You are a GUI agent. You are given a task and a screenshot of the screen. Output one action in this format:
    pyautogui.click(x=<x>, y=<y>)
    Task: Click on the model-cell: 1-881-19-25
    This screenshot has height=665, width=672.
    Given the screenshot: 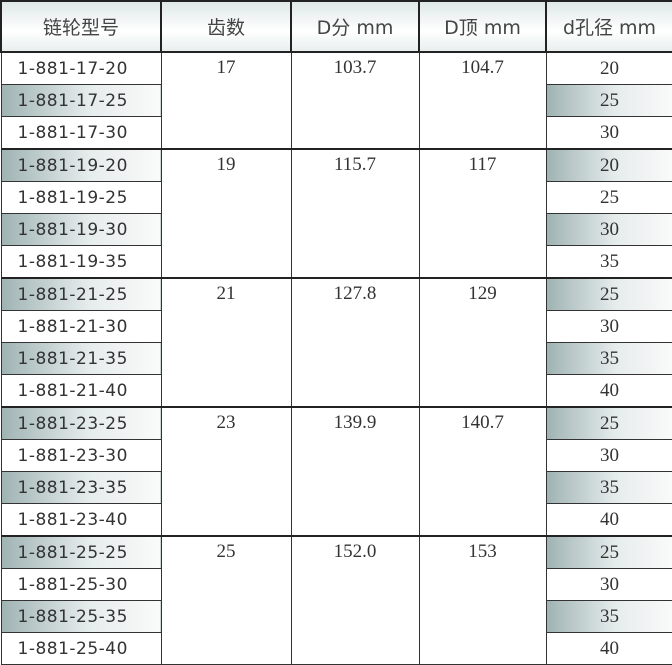 What is the action you would take?
    pyautogui.click(x=81, y=197)
    